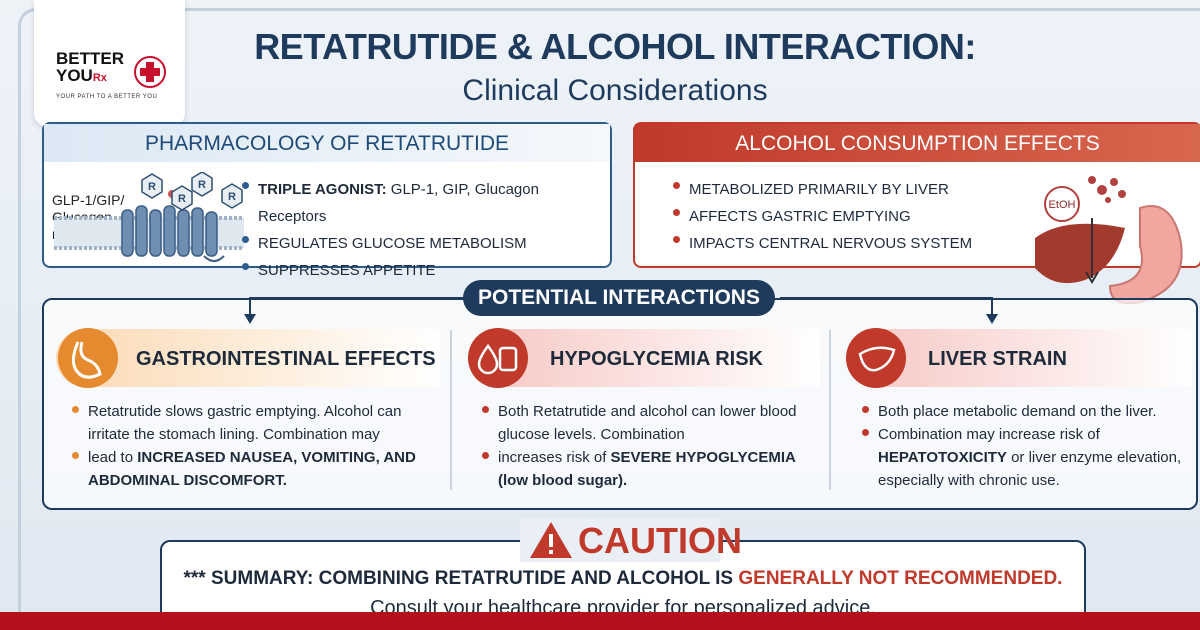 This screenshot has height=630, width=1200. Describe the element at coordinates (615, 46) in the screenshot. I see `title: RETATRUTIDE & ALCOHOL INTERACTION:` at that location.